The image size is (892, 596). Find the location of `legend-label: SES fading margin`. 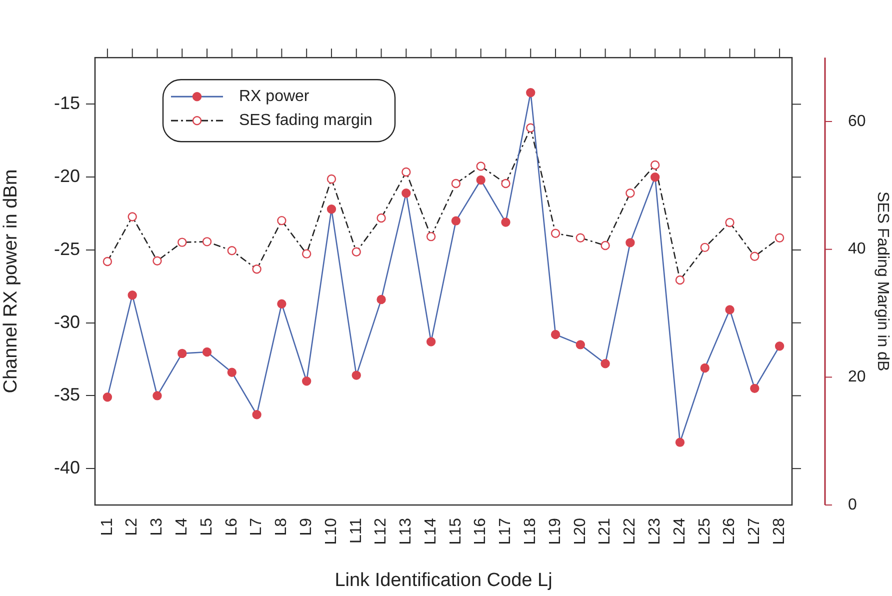

legend-label: SES fading margin is located at coordinates (305, 121).